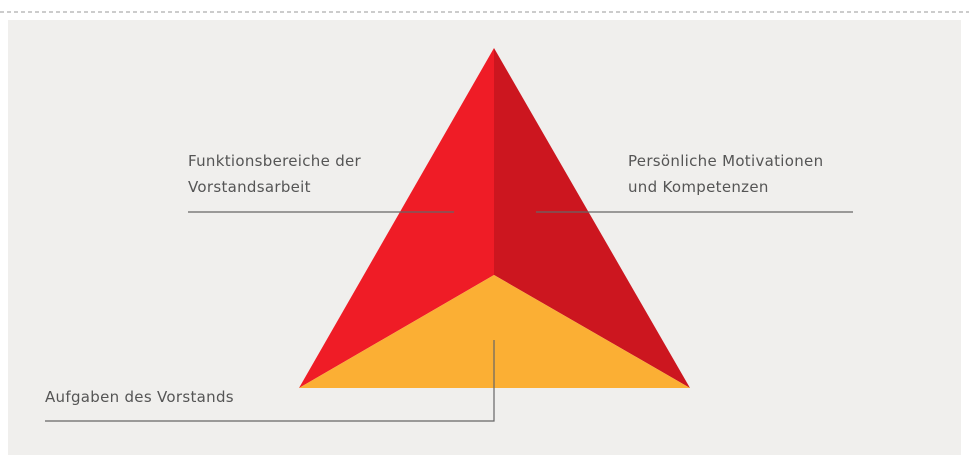 This screenshot has height=455, width=969. What do you see at coordinates (275, 161) in the screenshot?
I see `left-label: Funktionsbereiche der` at bounding box center [275, 161].